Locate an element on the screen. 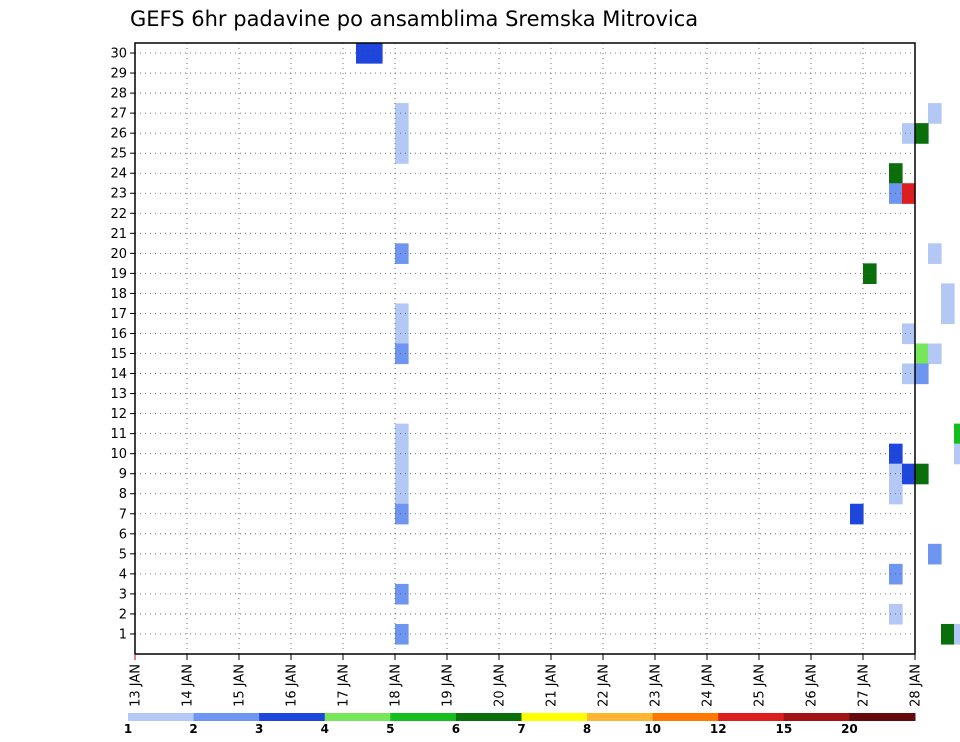 The image size is (960, 742). colorbar-label: 3 is located at coordinates (259, 729).